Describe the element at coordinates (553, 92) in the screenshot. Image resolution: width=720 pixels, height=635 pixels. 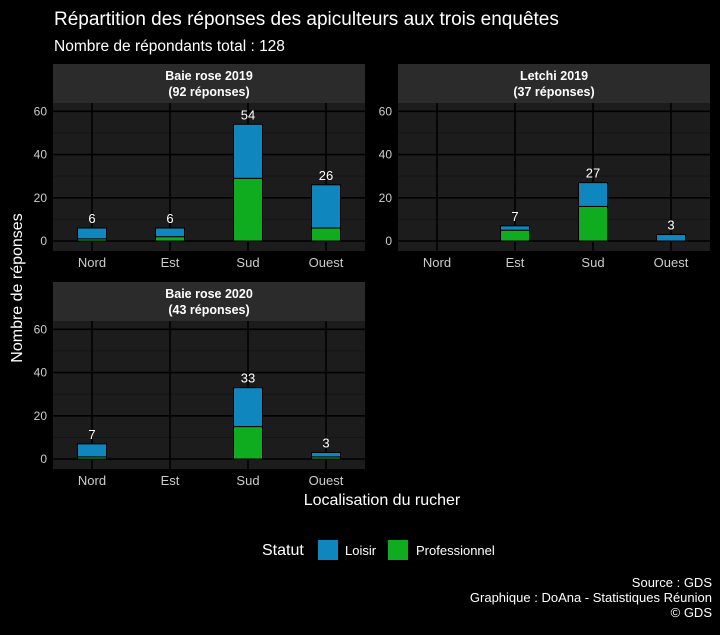
I see `facet-subtitle: (37 réponses)` at that location.